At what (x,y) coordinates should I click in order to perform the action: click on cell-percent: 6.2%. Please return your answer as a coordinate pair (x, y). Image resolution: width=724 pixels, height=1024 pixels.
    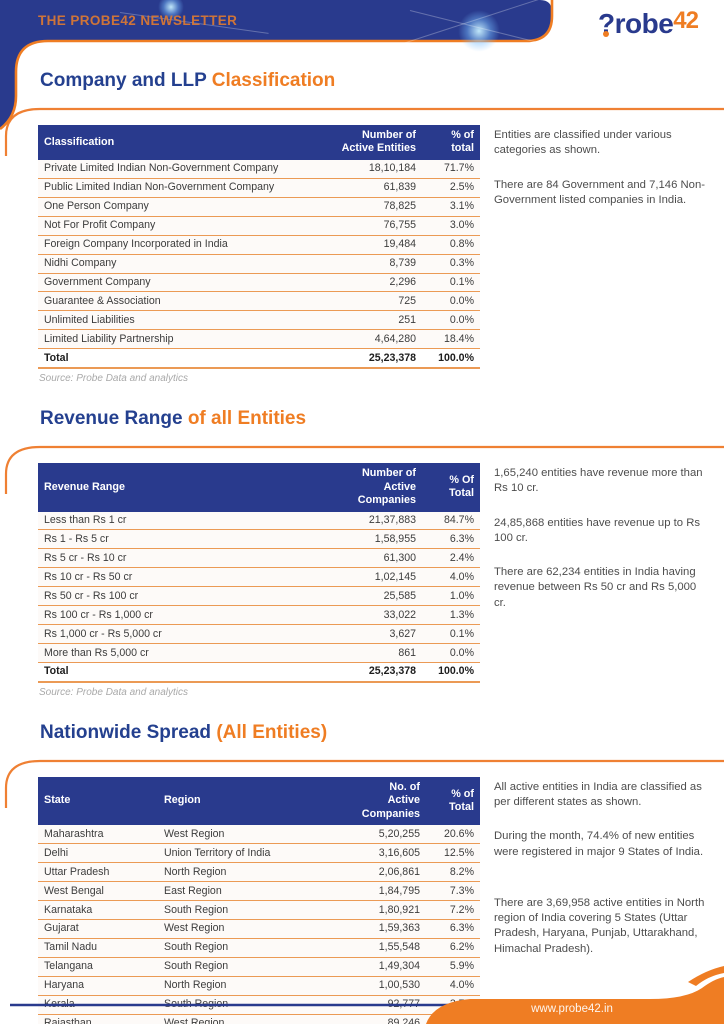
    Looking at the image, I should click on (453, 948).